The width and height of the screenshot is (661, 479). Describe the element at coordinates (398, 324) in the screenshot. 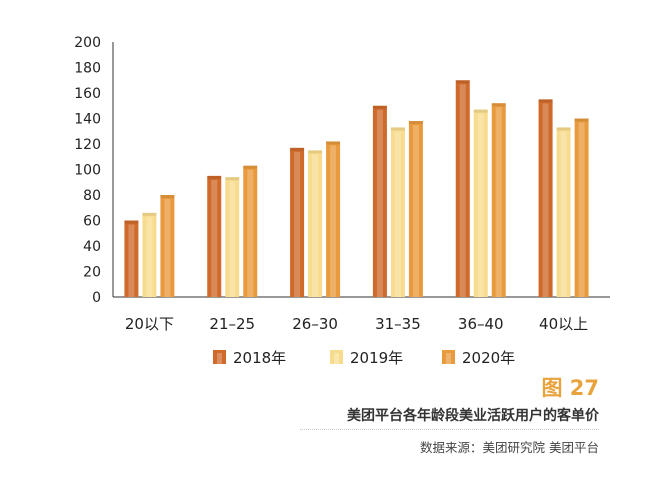

I see `x-tick-label: 31–35` at that location.